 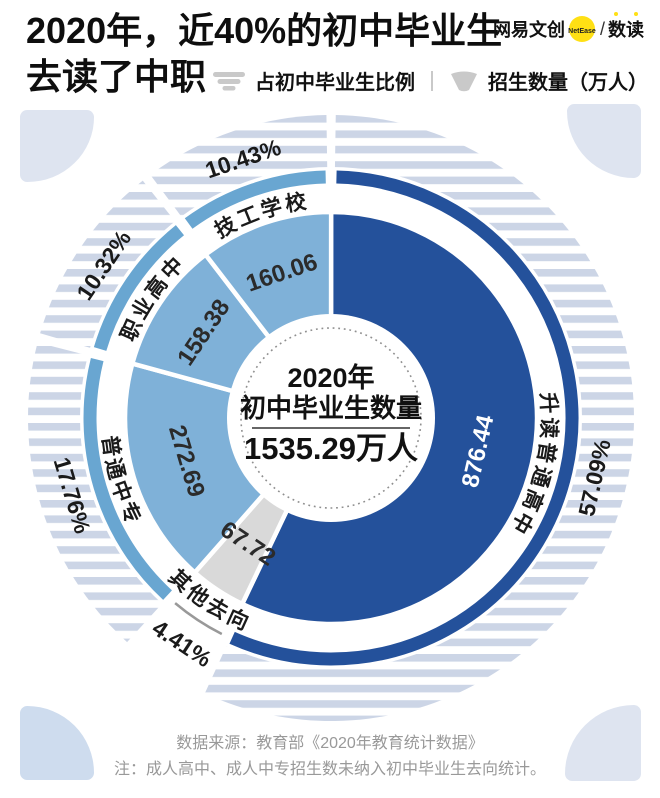 What do you see at coordinates (198, 619) in the screenshot?
I see `segment-arc-gray` at bounding box center [198, 619].